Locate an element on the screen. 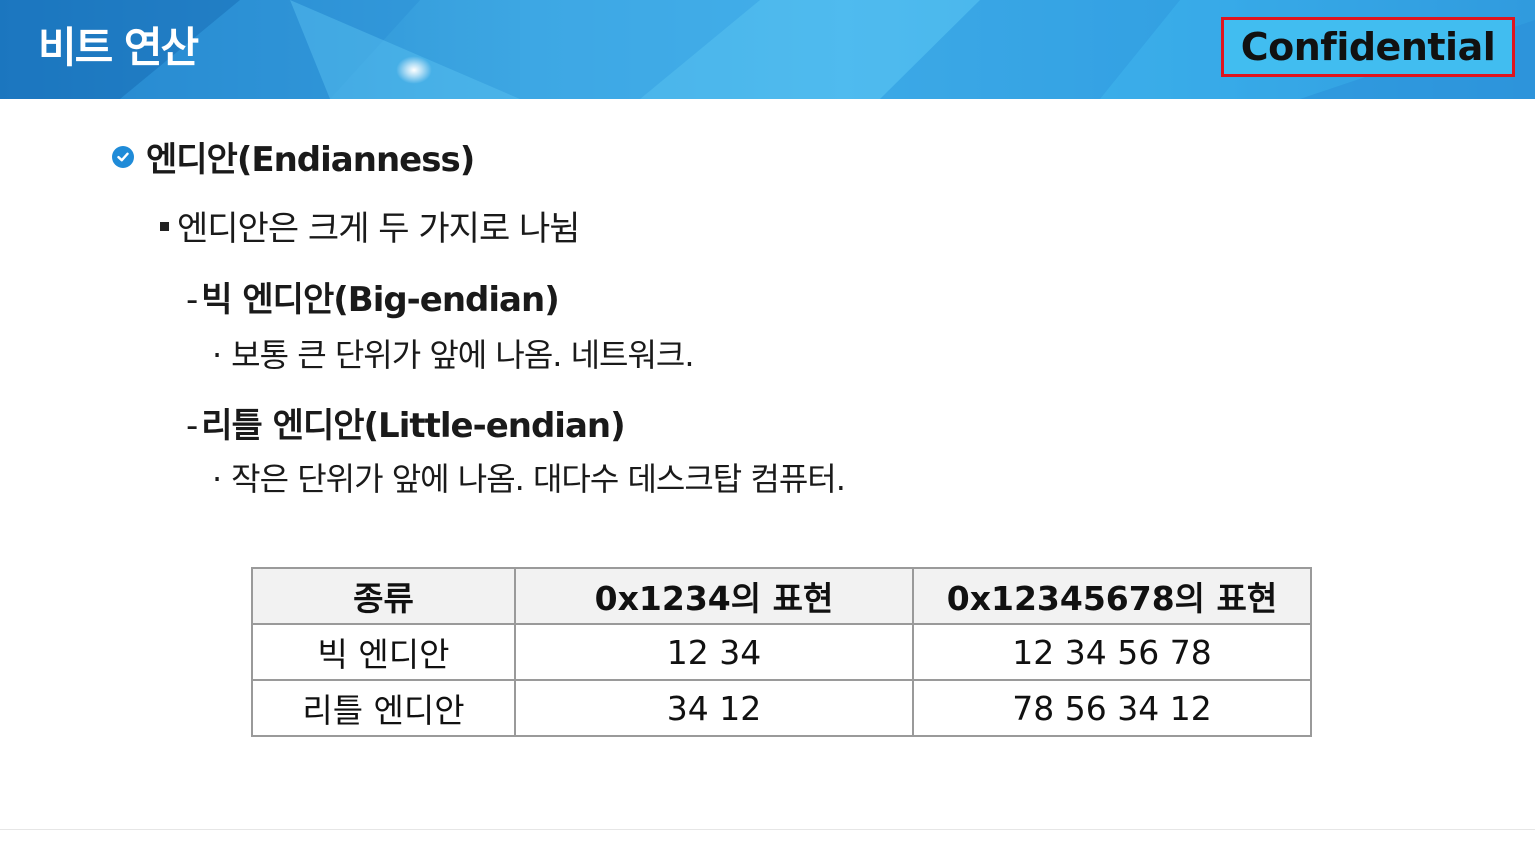 The width and height of the screenshot is (1535, 862). page-title: 비트 연산 is located at coordinates (118, 47).